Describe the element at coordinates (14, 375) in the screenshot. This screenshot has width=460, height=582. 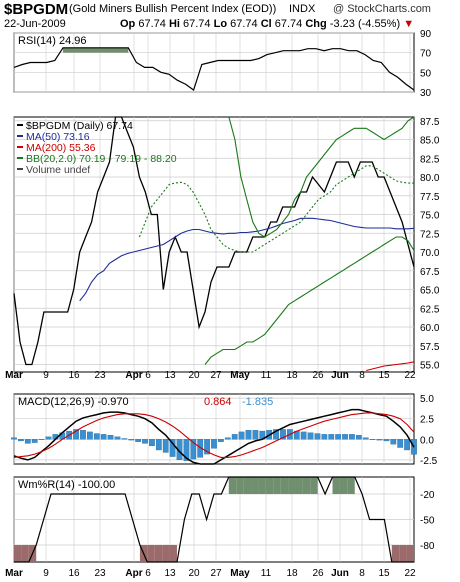
I see `price-x-label: Mar` at that location.